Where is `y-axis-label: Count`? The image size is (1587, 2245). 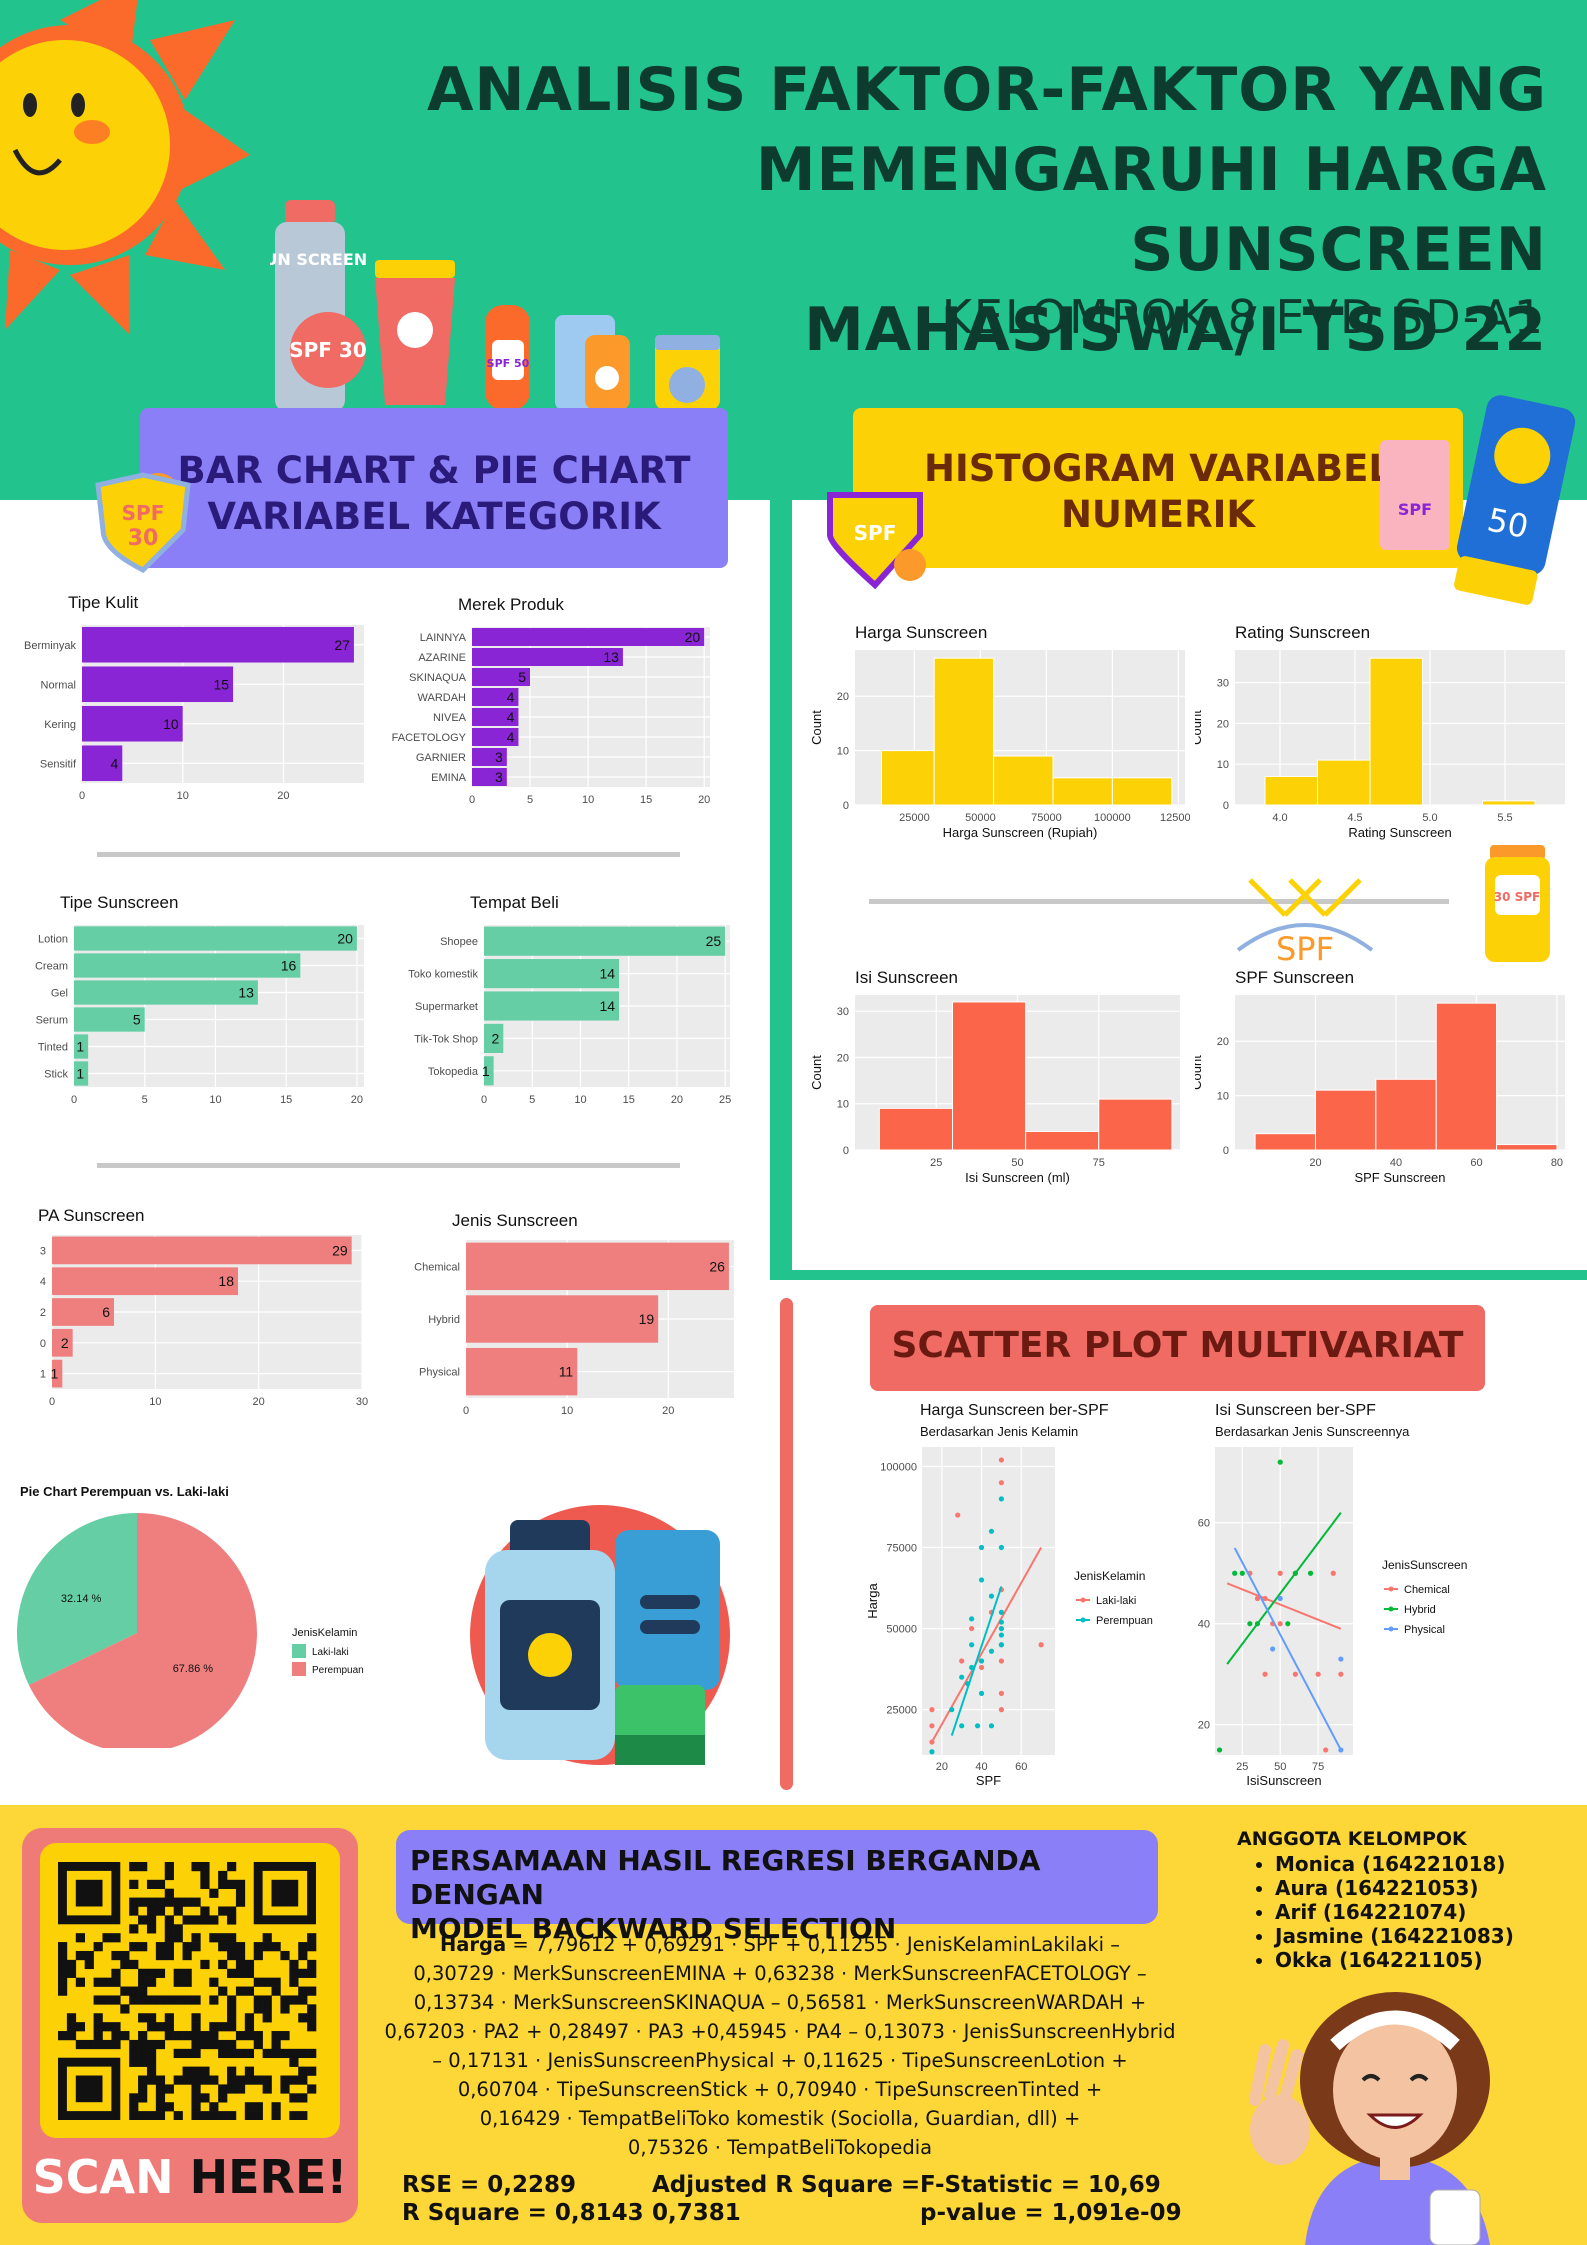 y-axis-label: Count is located at coordinates (1199, 1072).